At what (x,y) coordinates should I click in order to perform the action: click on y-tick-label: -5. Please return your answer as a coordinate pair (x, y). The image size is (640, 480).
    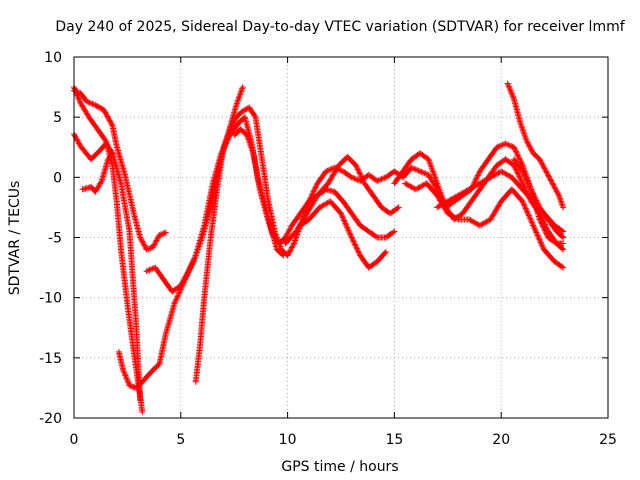
    Looking at the image, I should click on (55, 239).